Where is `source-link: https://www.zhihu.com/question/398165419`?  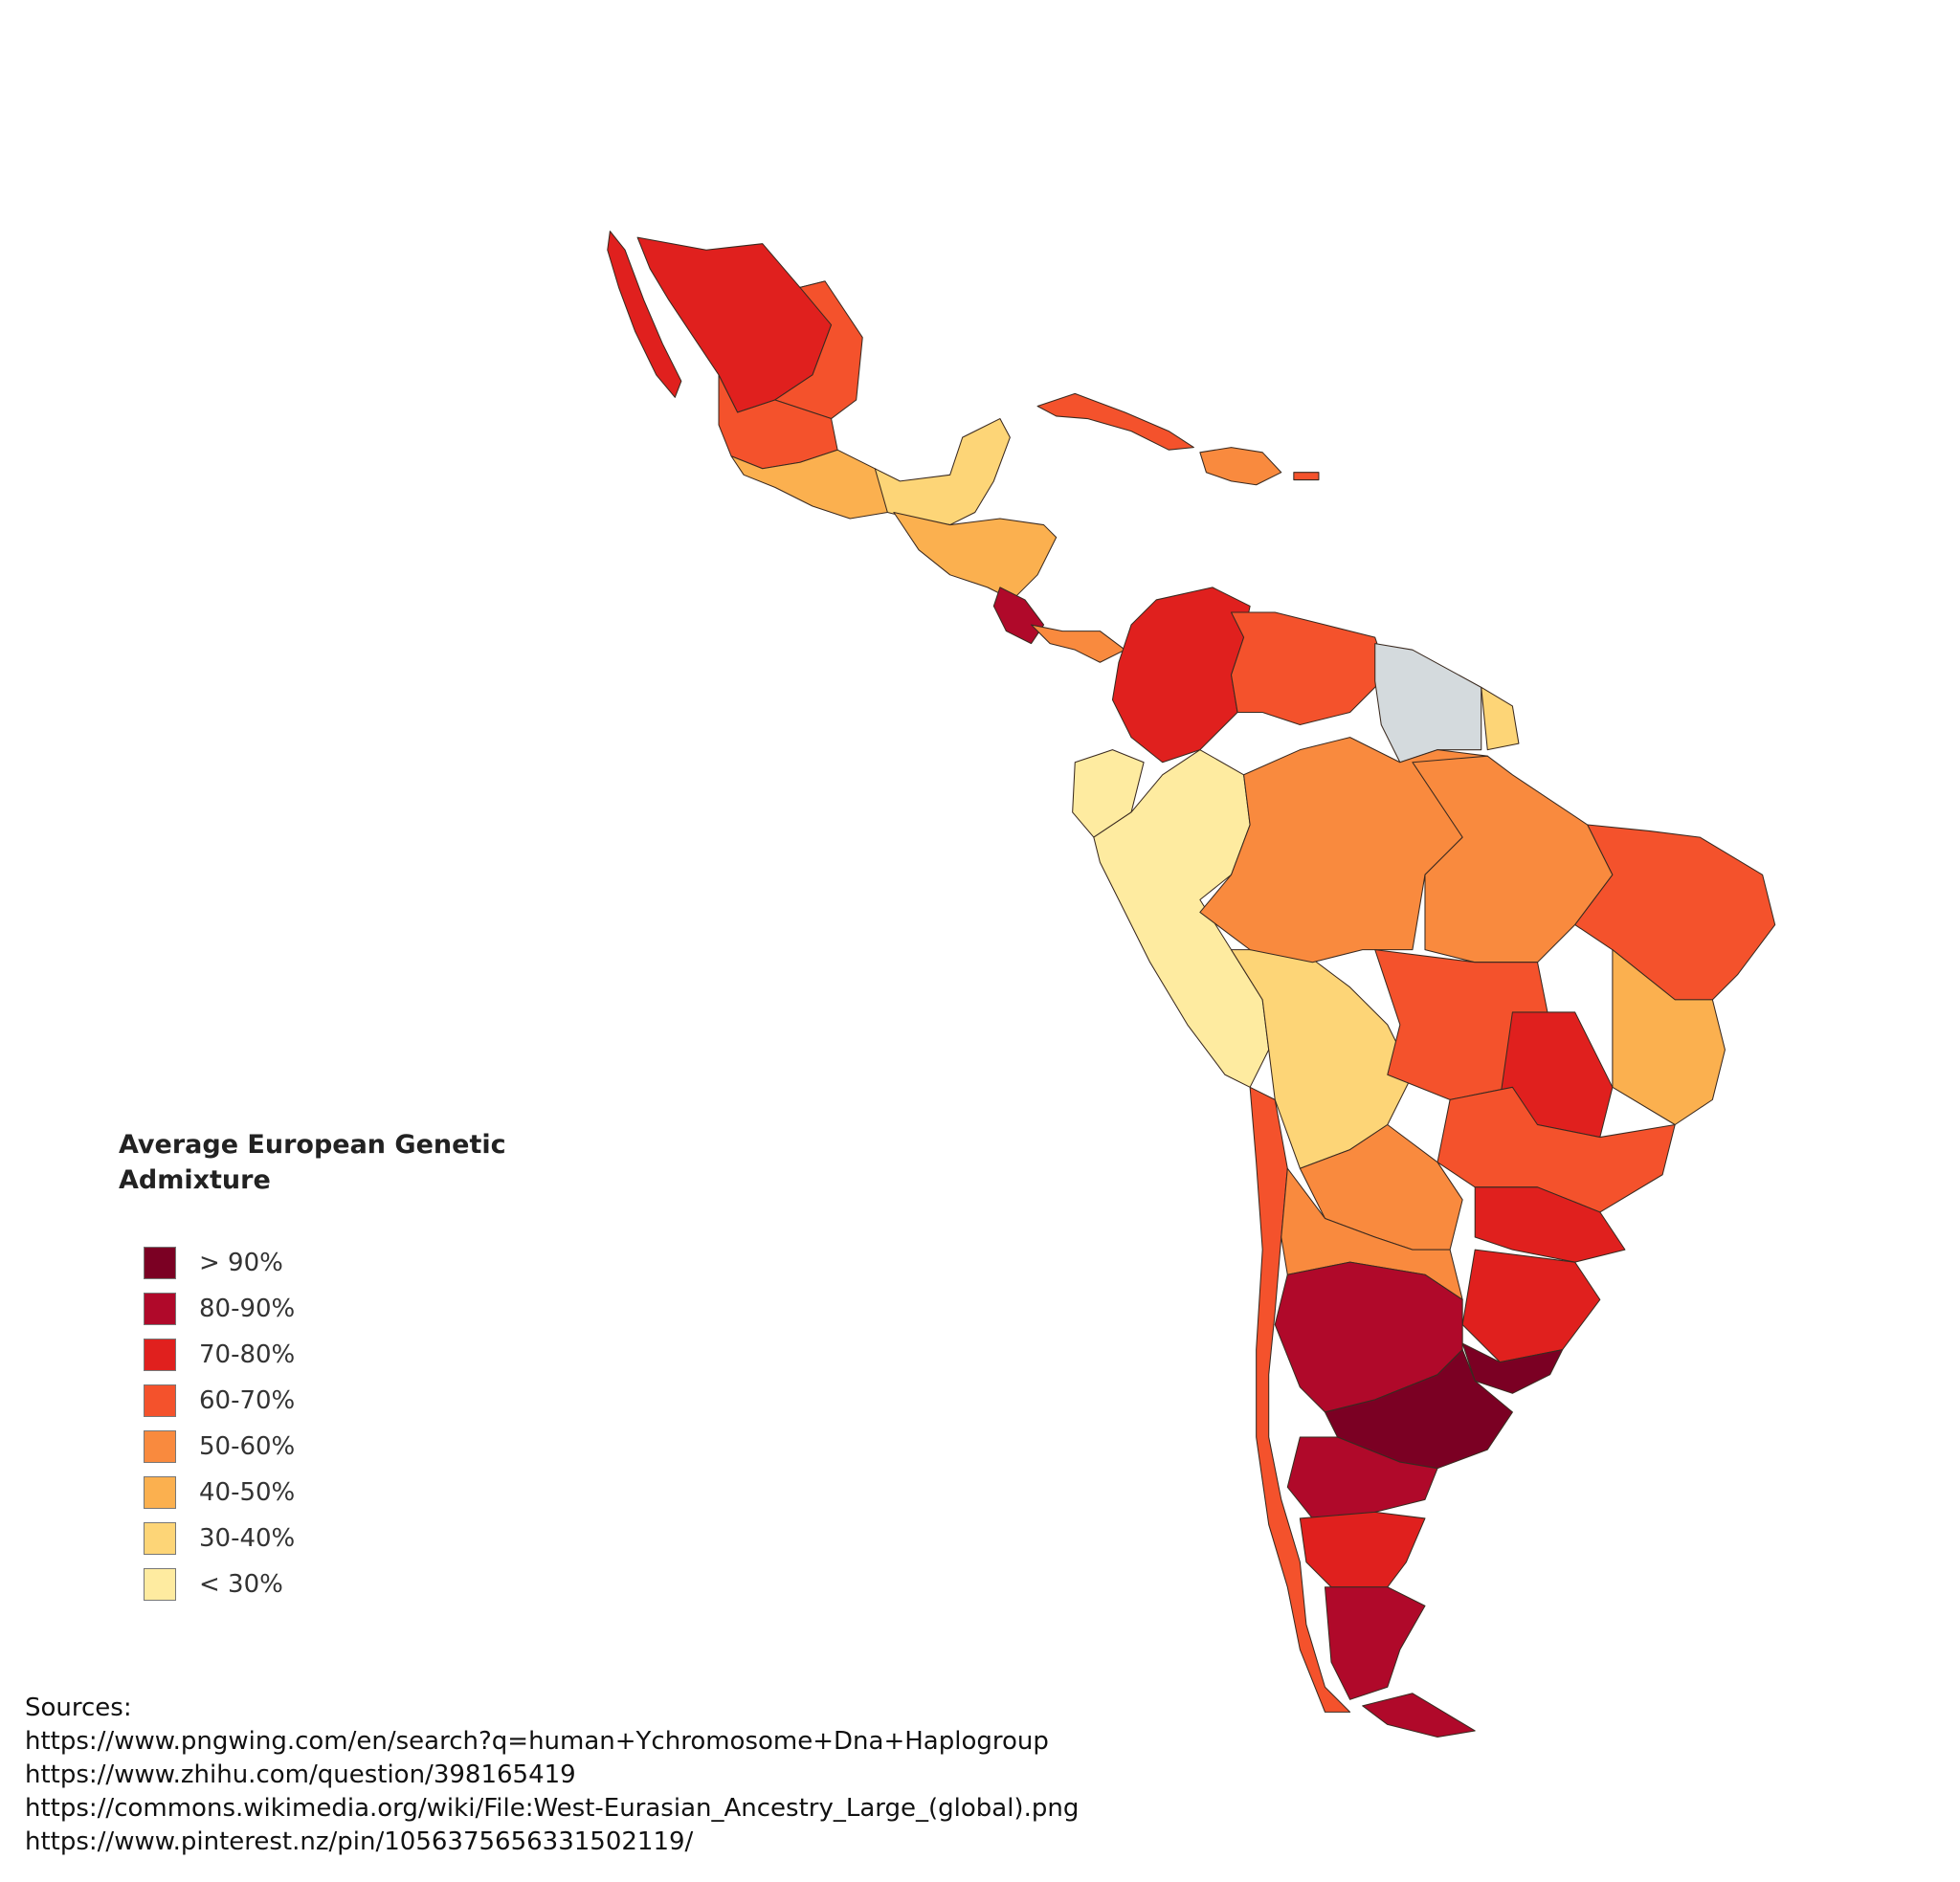 source-link: https://www.zhihu.com/question/398165419 is located at coordinates (300, 1774).